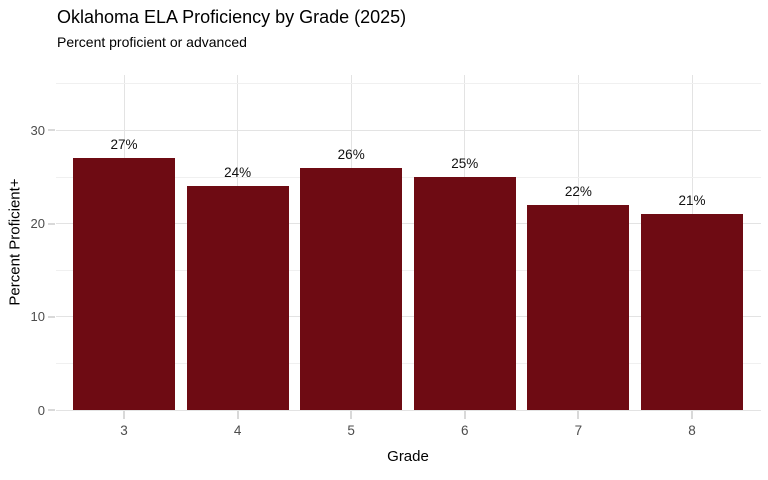 Image resolution: width=768 pixels, height=480 pixels. What do you see at coordinates (578, 191) in the screenshot?
I see `bar-value-label: 22%` at bounding box center [578, 191].